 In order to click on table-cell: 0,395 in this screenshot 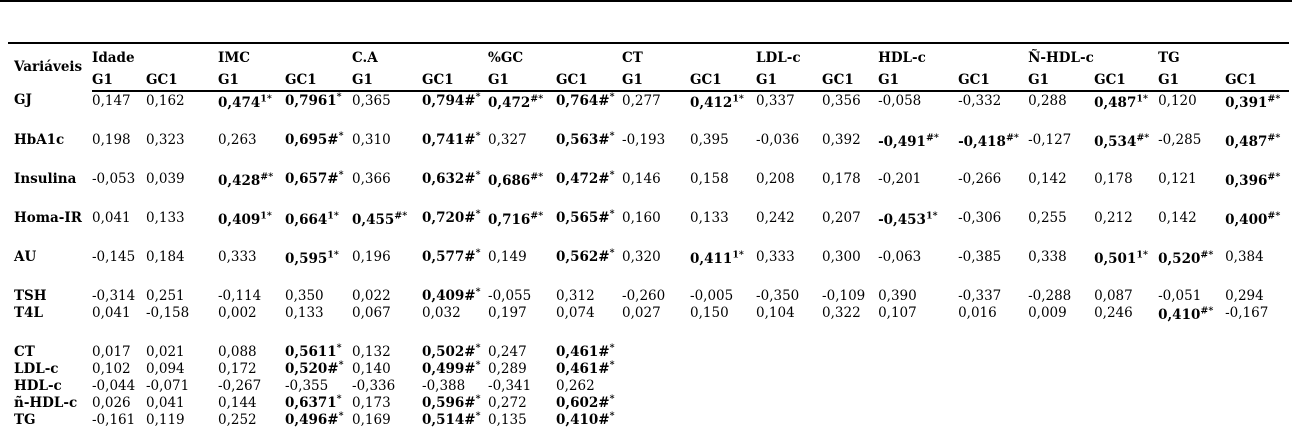, I will do `click(709, 140)`.